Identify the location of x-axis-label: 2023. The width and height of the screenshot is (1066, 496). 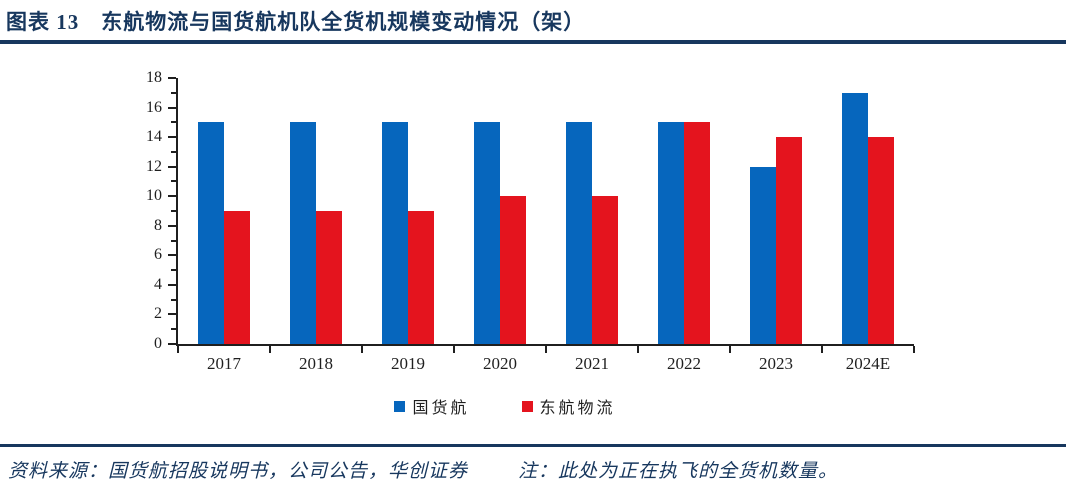
(776, 363).